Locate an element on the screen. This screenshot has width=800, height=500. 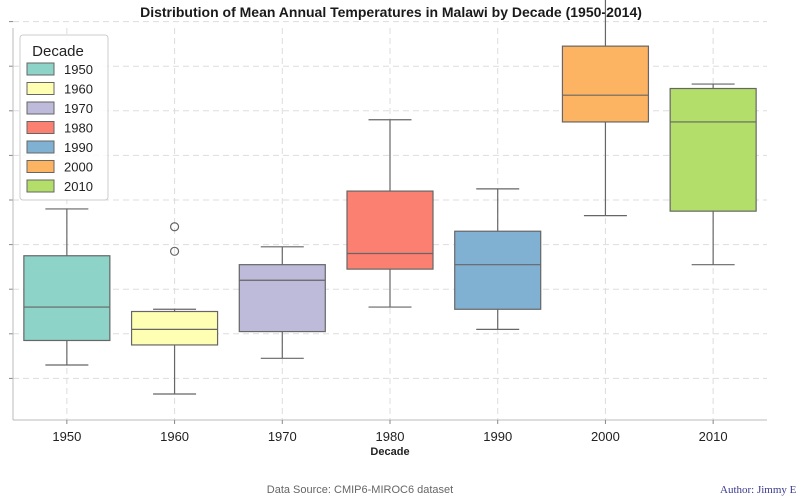
legend-swatch-1990 is located at coordinates (40, 147).